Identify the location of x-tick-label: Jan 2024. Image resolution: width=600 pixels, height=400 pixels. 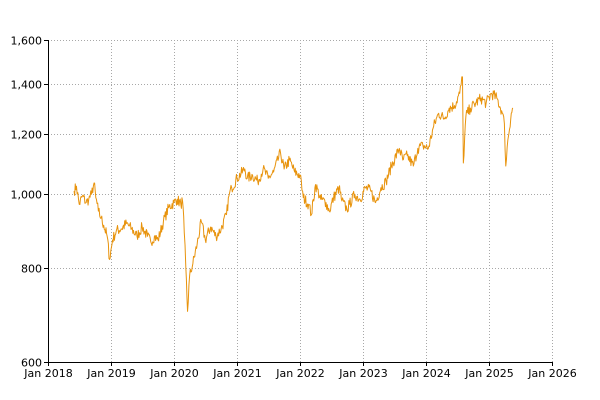
(425, 373).